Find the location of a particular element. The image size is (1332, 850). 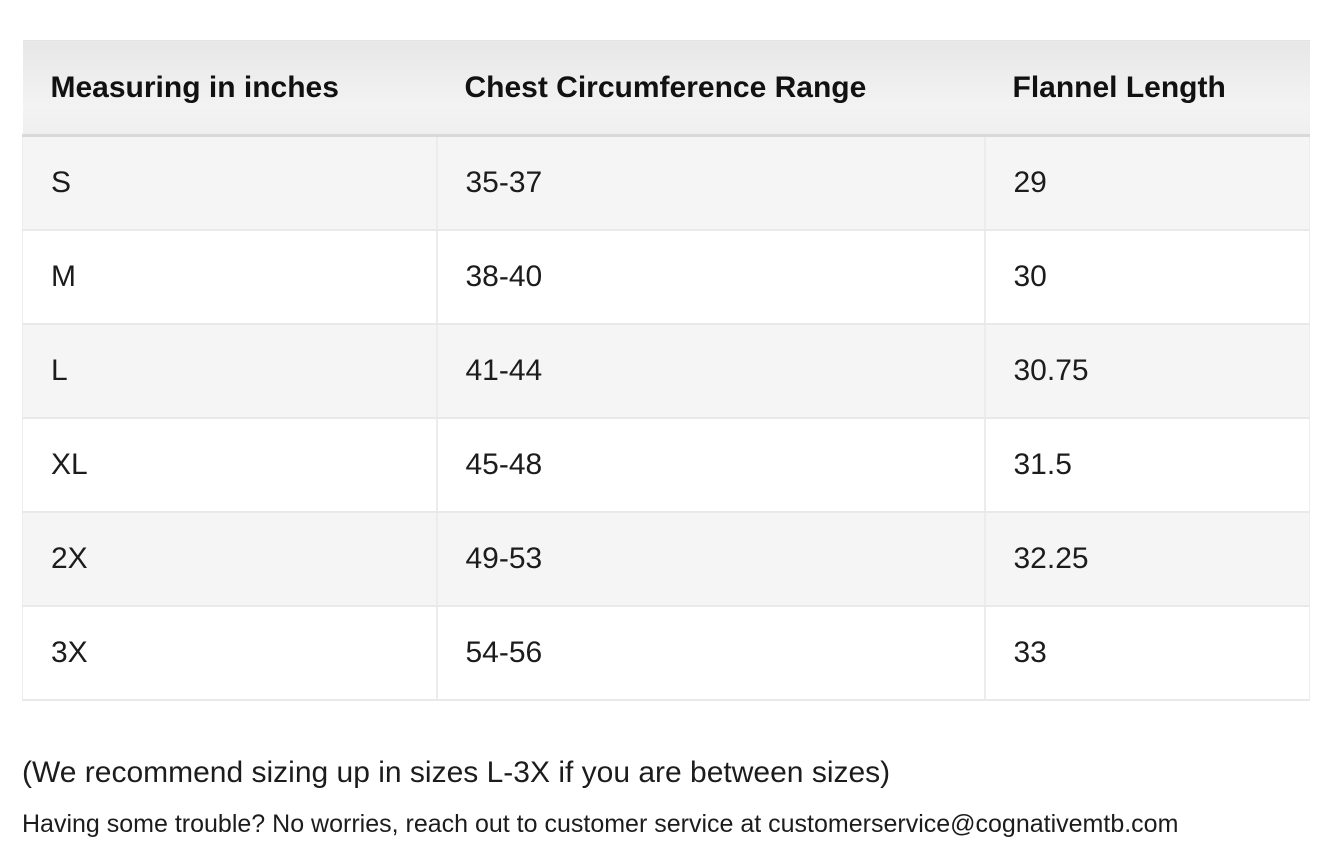

chest-cell: 45-48 is located at coordinates (710, 465).